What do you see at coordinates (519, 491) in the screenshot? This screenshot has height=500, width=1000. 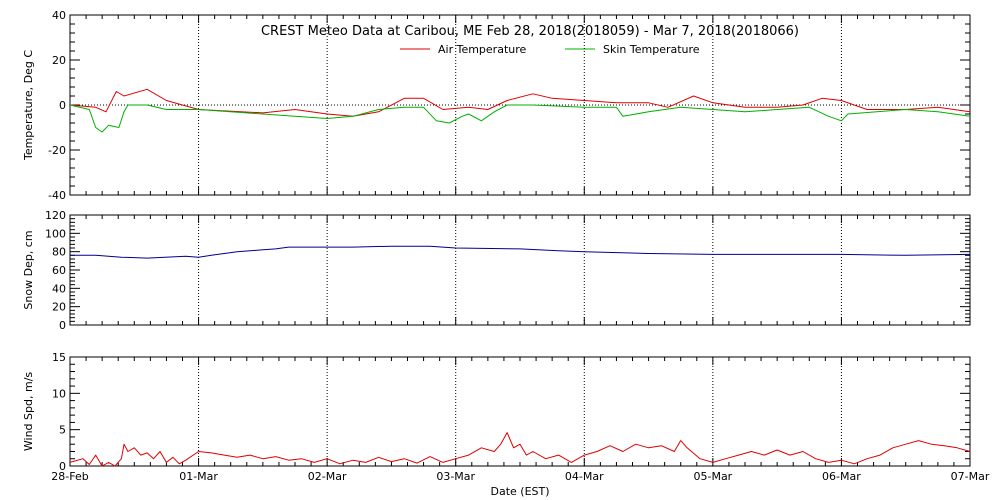 I see `x-axis-title: Date (EST)` at bounding box center [519, 491].